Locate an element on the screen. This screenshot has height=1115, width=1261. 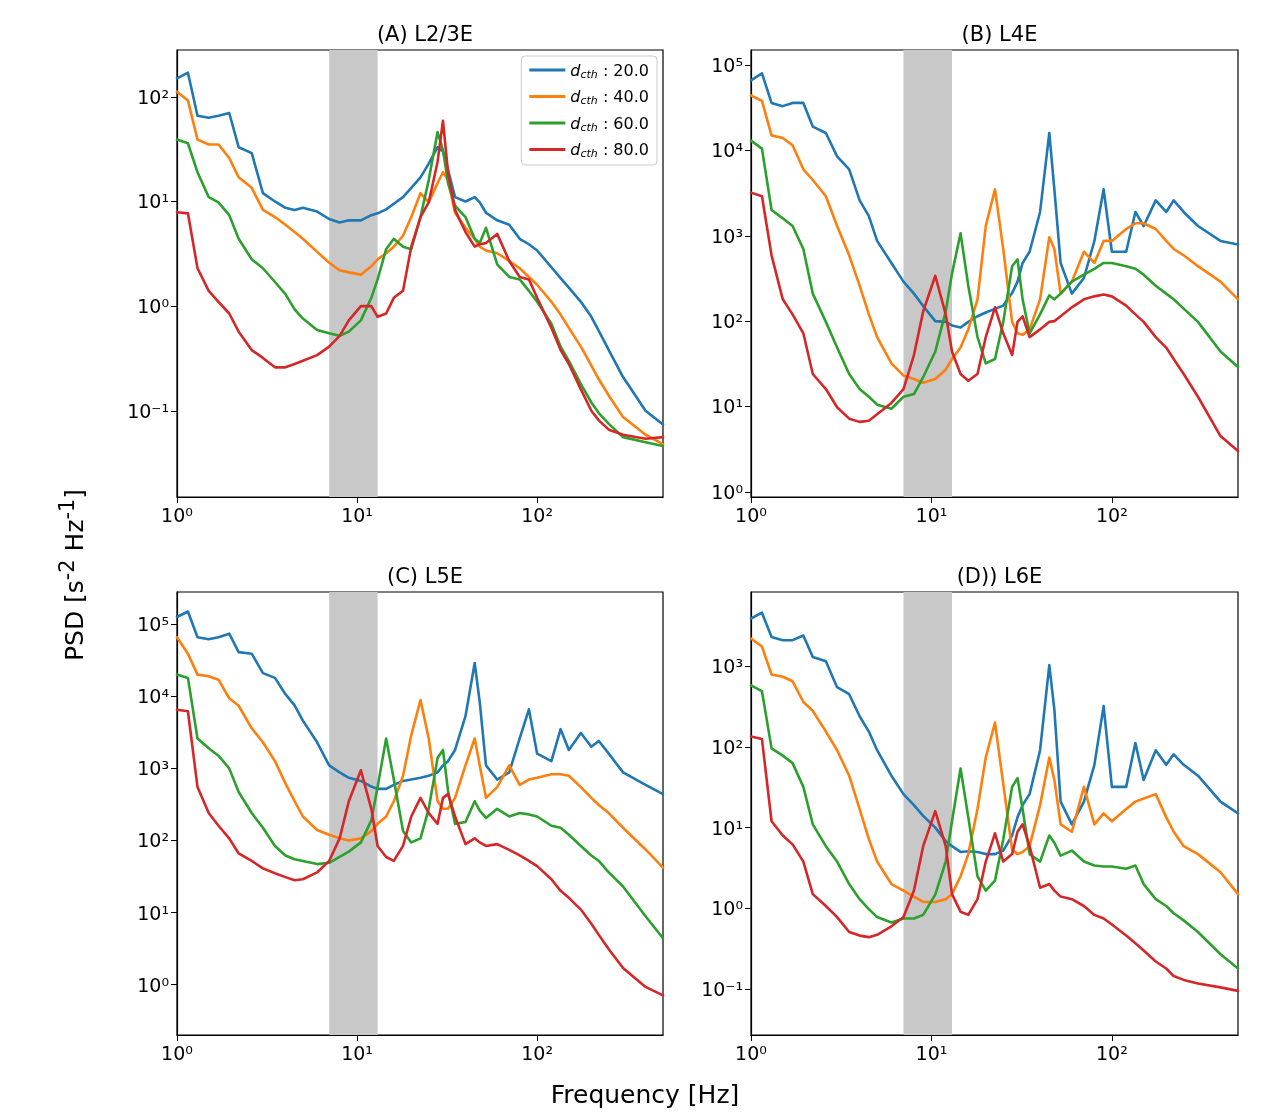
chart-title: (A) L2/3E is located at coordinates (425, 33).